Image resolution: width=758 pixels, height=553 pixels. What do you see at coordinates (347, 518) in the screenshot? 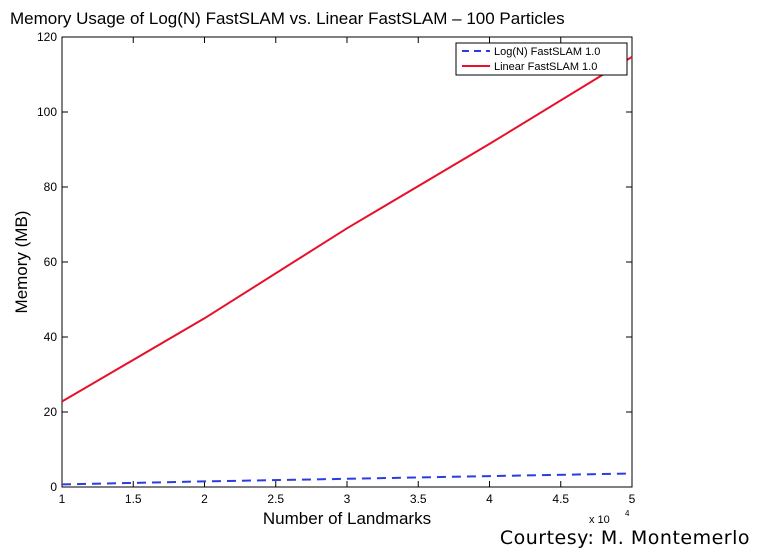
I see `x-axis-label: Number of Landmarks` at bounding box center [347, 518].